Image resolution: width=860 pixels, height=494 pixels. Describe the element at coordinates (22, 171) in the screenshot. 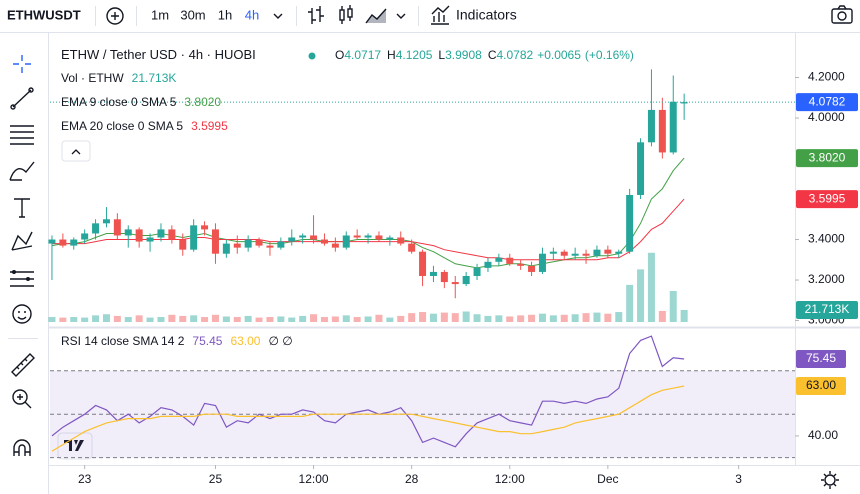

I see `brush-tool` at that location.